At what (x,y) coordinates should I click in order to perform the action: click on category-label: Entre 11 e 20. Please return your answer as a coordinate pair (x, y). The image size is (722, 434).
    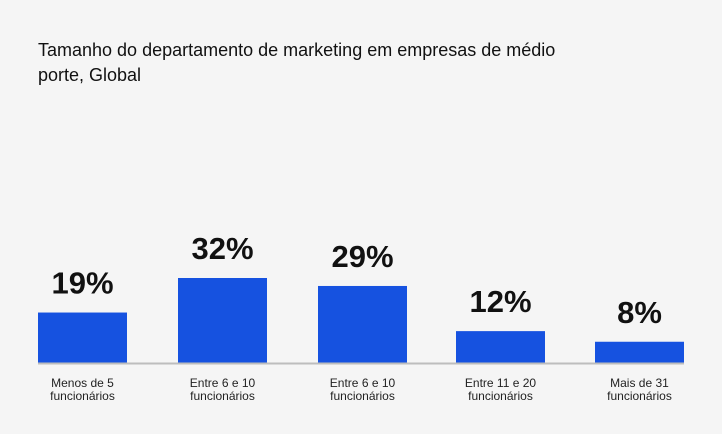
    Looking at the image, I should click on (500, 383).